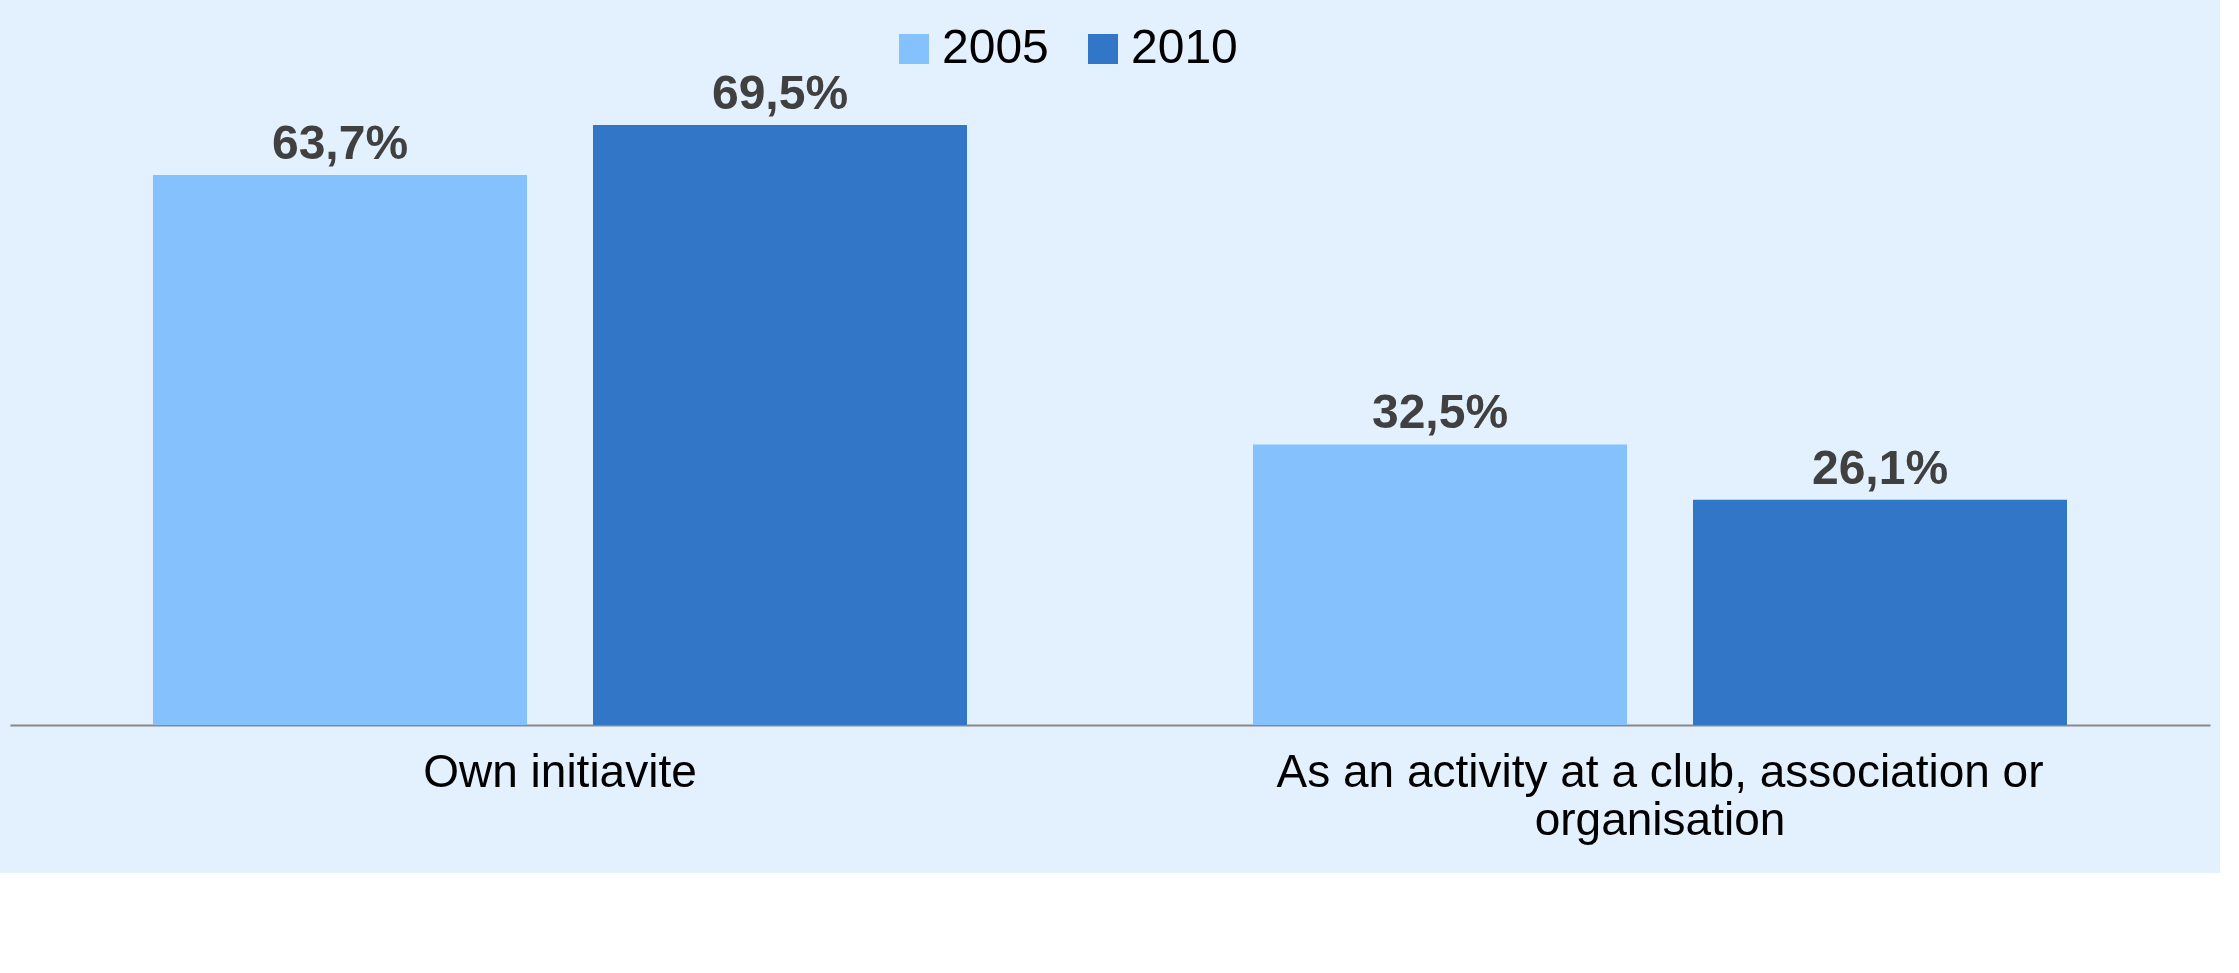 Image resolution: width=2239 pixels, height=973 pixels. I want to click on data-label: 32,5%, so click(1440, 412).